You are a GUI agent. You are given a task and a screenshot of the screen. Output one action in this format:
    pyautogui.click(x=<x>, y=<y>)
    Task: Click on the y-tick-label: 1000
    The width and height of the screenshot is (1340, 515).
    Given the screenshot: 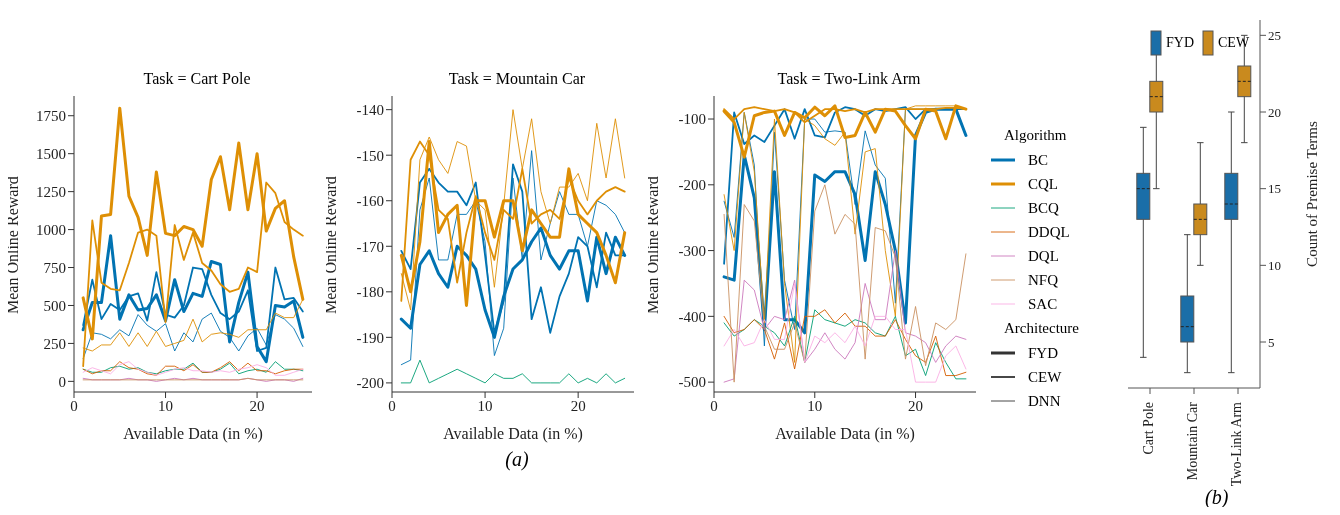 What is the action you would take?
    pyautogui.click(x=51, y=229)
    